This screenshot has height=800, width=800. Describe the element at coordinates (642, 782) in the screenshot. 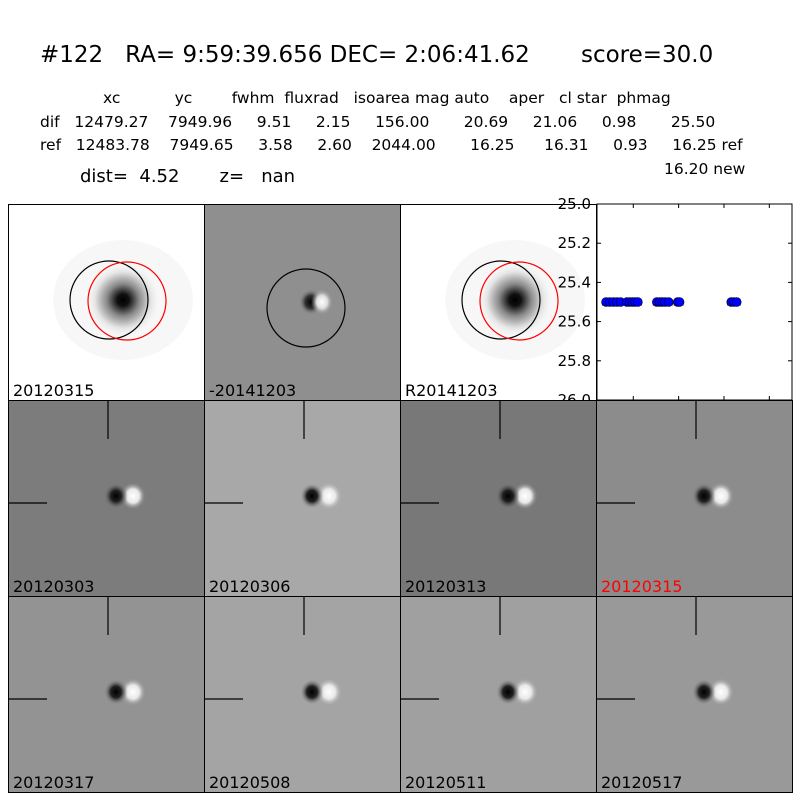

I see `panel-date-label: 20120517` at that location.